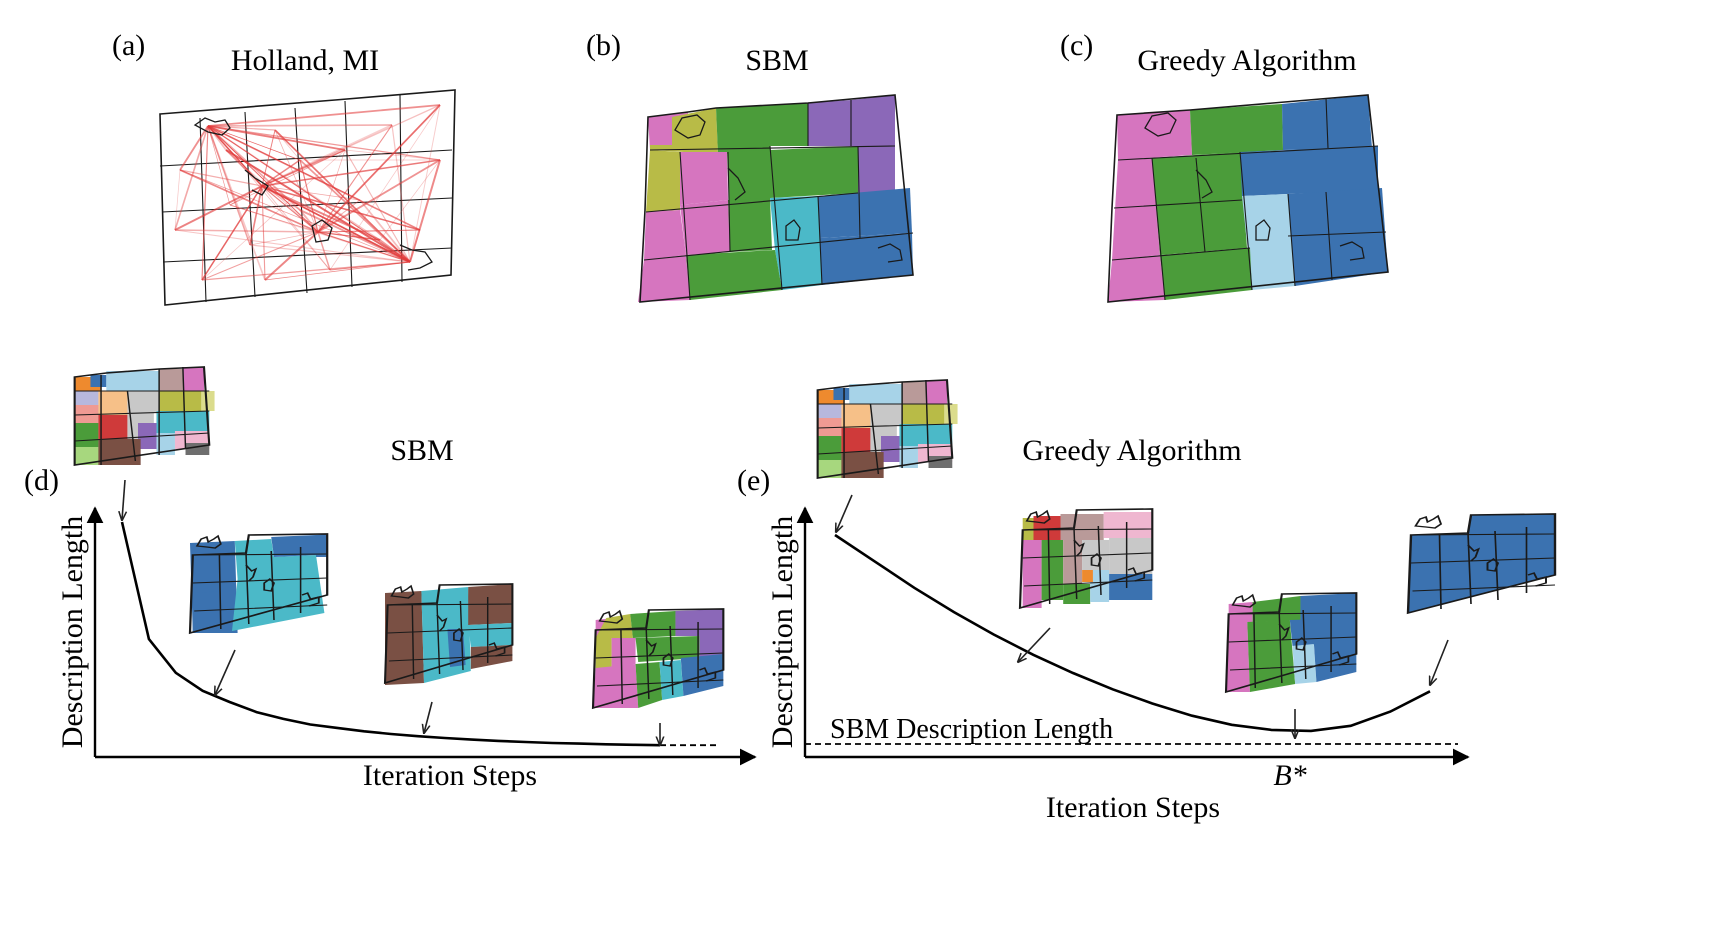 This screenshot has height=928, width=1734. Describe the element at coordinates (887, 429) in the screenshot. I see `greedy-step-initial-map` at that location.